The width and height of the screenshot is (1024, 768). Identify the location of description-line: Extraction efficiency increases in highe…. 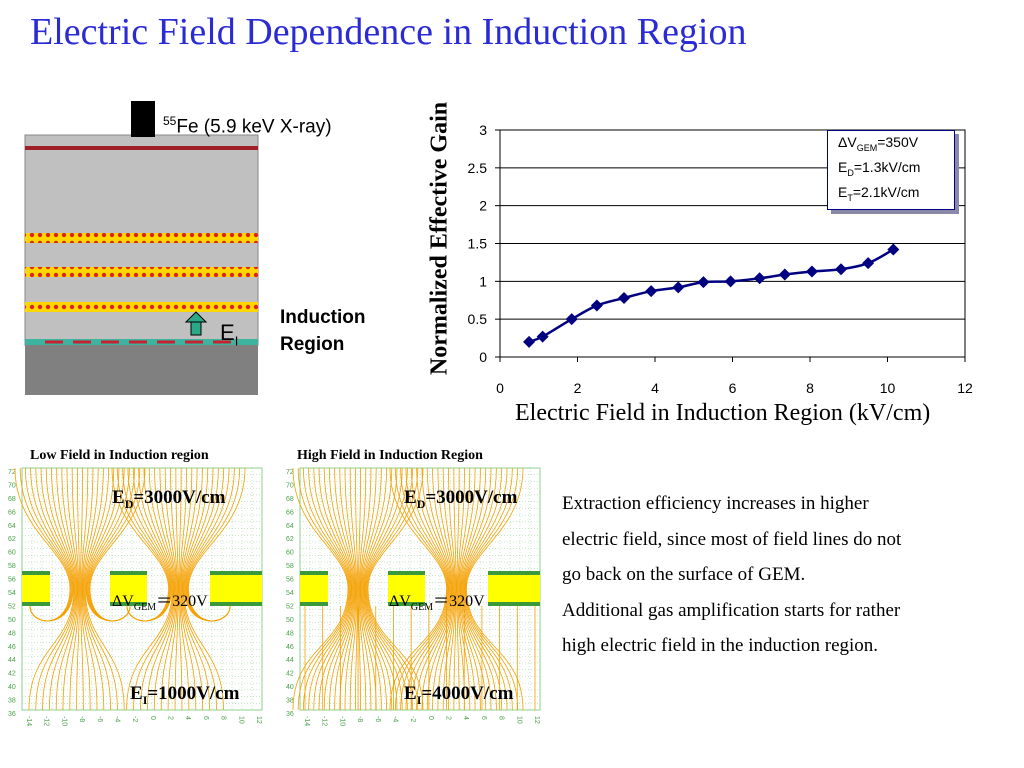
(715, 503).